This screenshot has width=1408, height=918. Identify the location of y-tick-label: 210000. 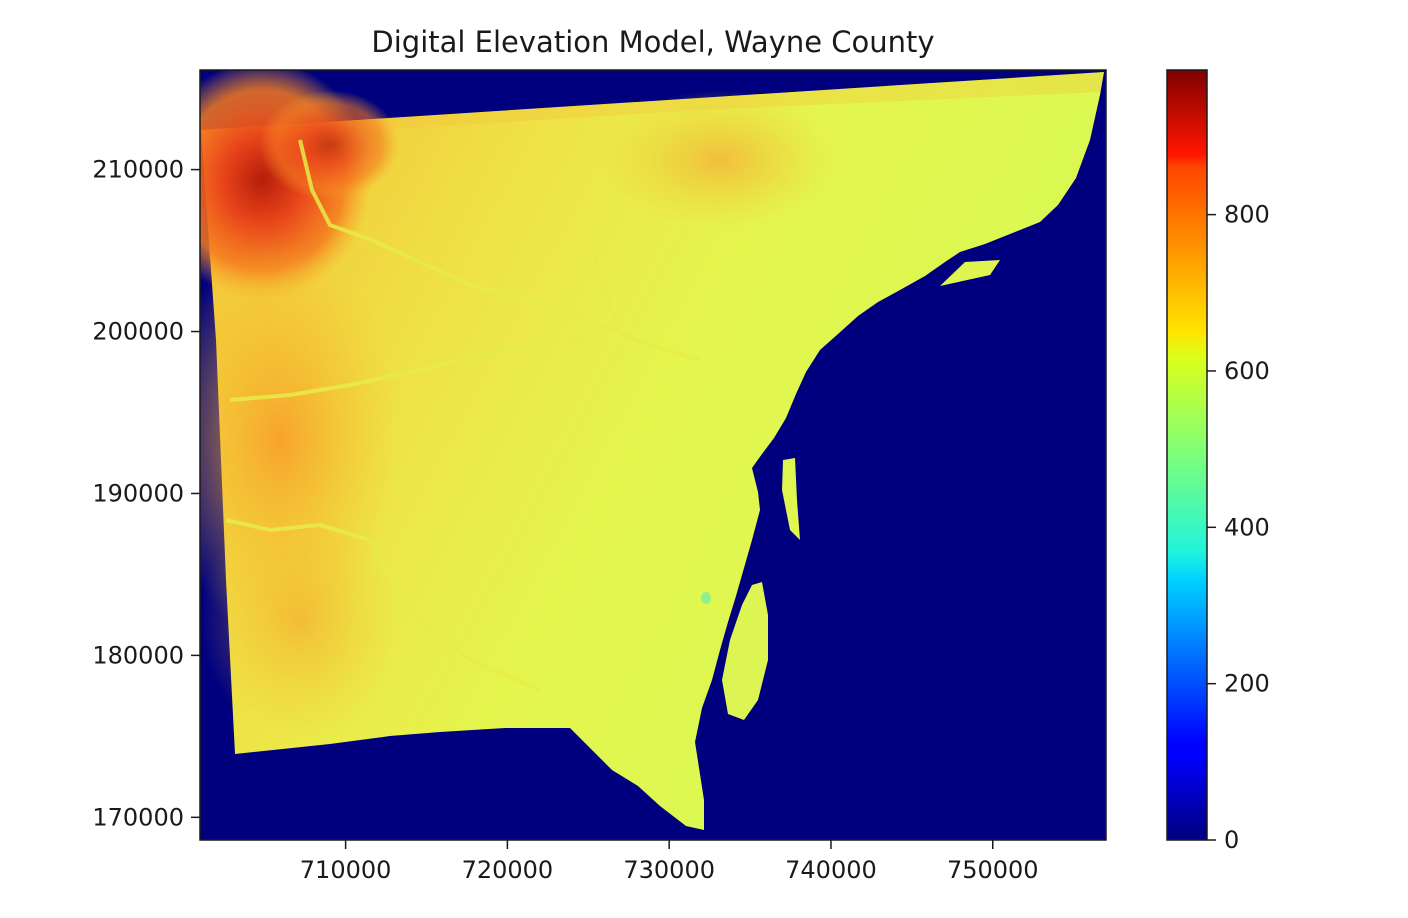
(138, 170).